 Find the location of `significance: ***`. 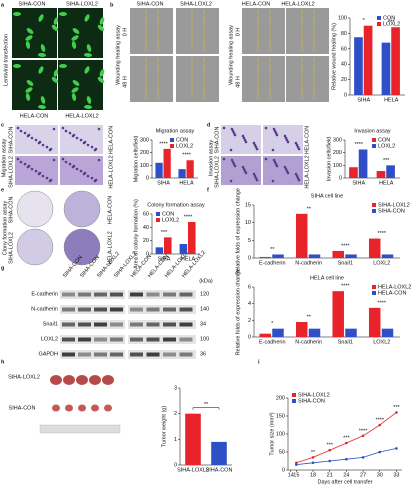

significance: *** is located at coordinates (329, 446).